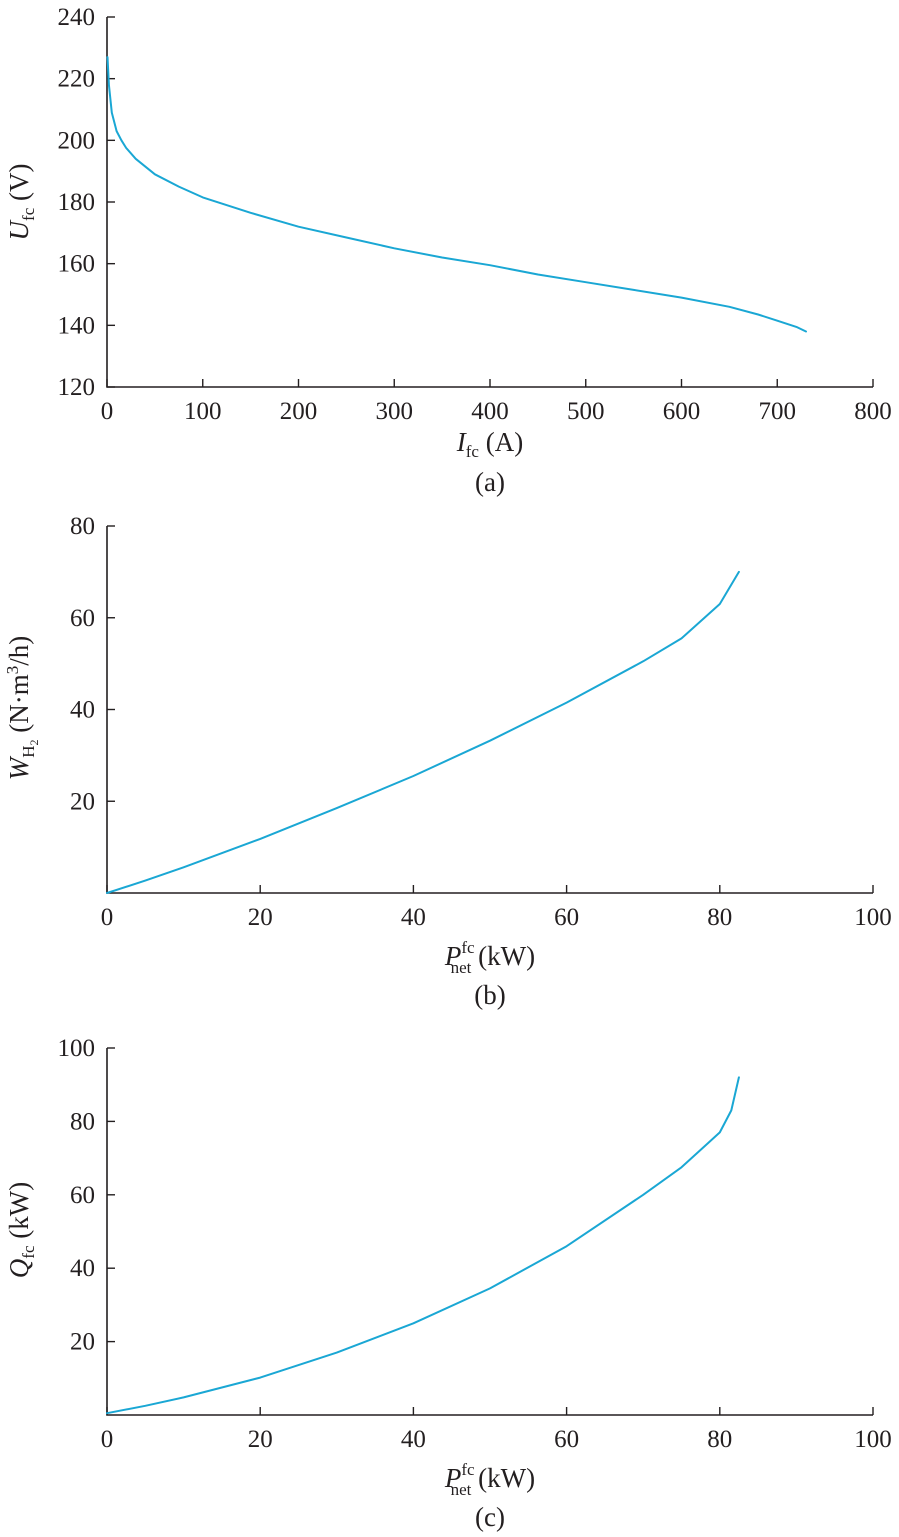 The height and width of the screenshot is (1537, 899). What do you see at coordinates (682, 411) in the screenshot?
I see `x-tick-label: 600` at bounding box center [682, 411].